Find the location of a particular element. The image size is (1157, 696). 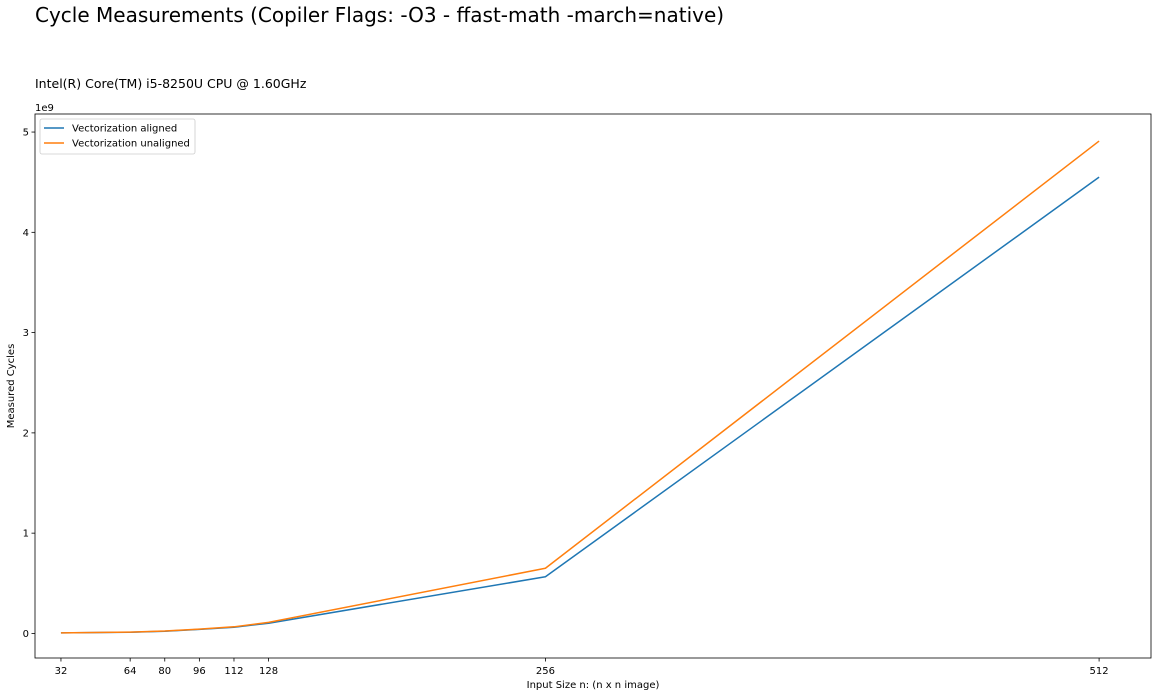

x-tick-label-3: 96 is located at coordinates (199, 671).